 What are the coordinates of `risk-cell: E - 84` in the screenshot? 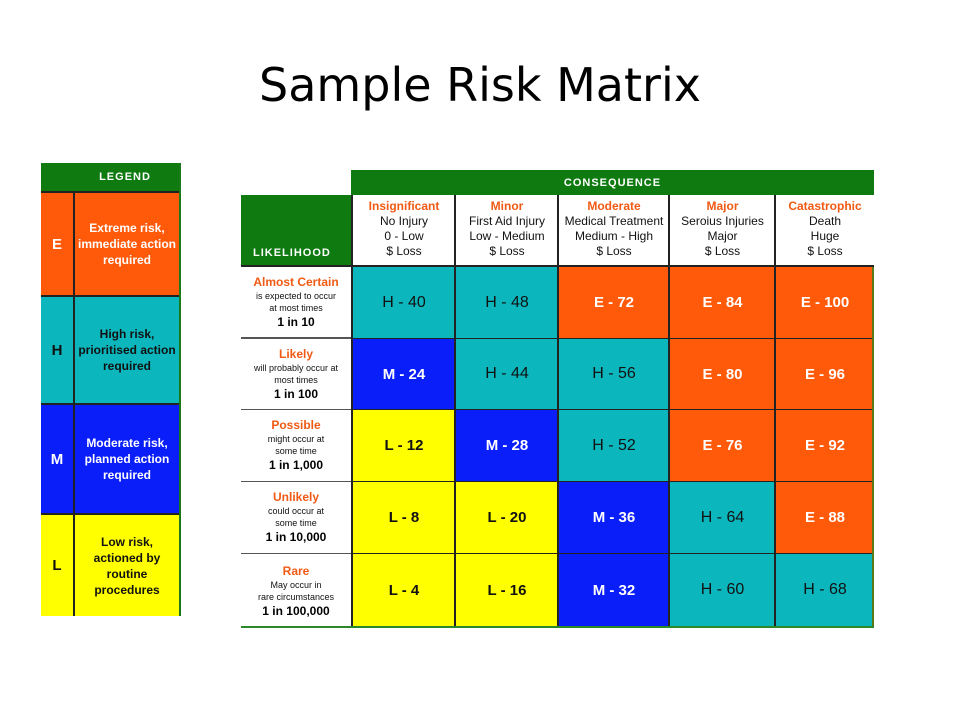 It's located at (721, 303).